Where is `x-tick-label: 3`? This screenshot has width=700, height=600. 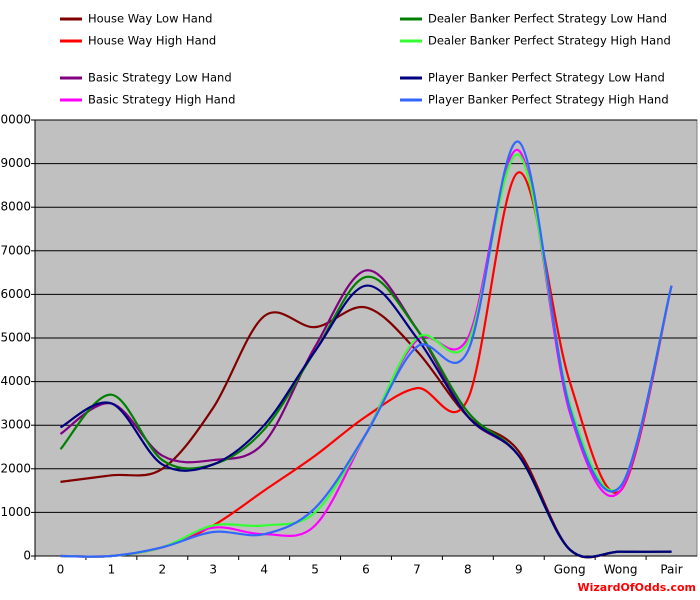
x-tick-label: 3 is located at coordinates (213, 570).